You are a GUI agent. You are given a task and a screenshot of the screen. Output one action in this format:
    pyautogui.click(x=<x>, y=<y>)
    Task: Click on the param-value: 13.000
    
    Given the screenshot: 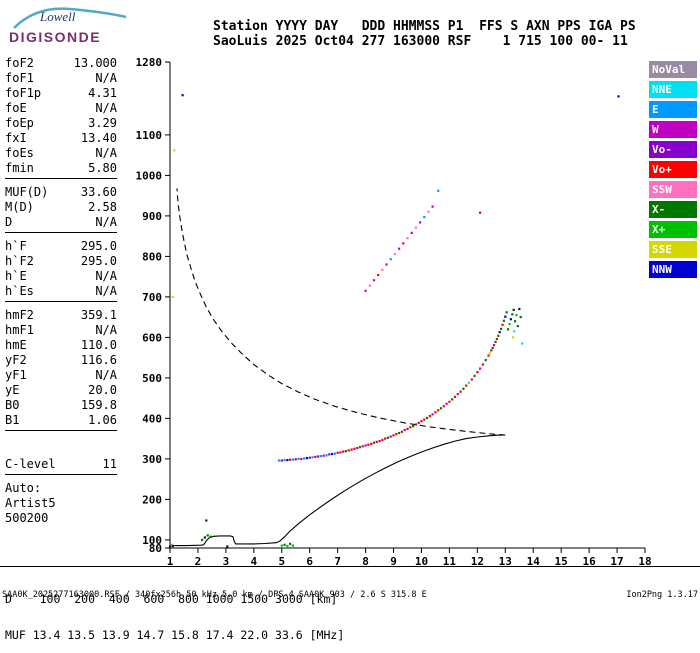 What is the action you would take?
    pyautogui.click(x=95, y=63)
    